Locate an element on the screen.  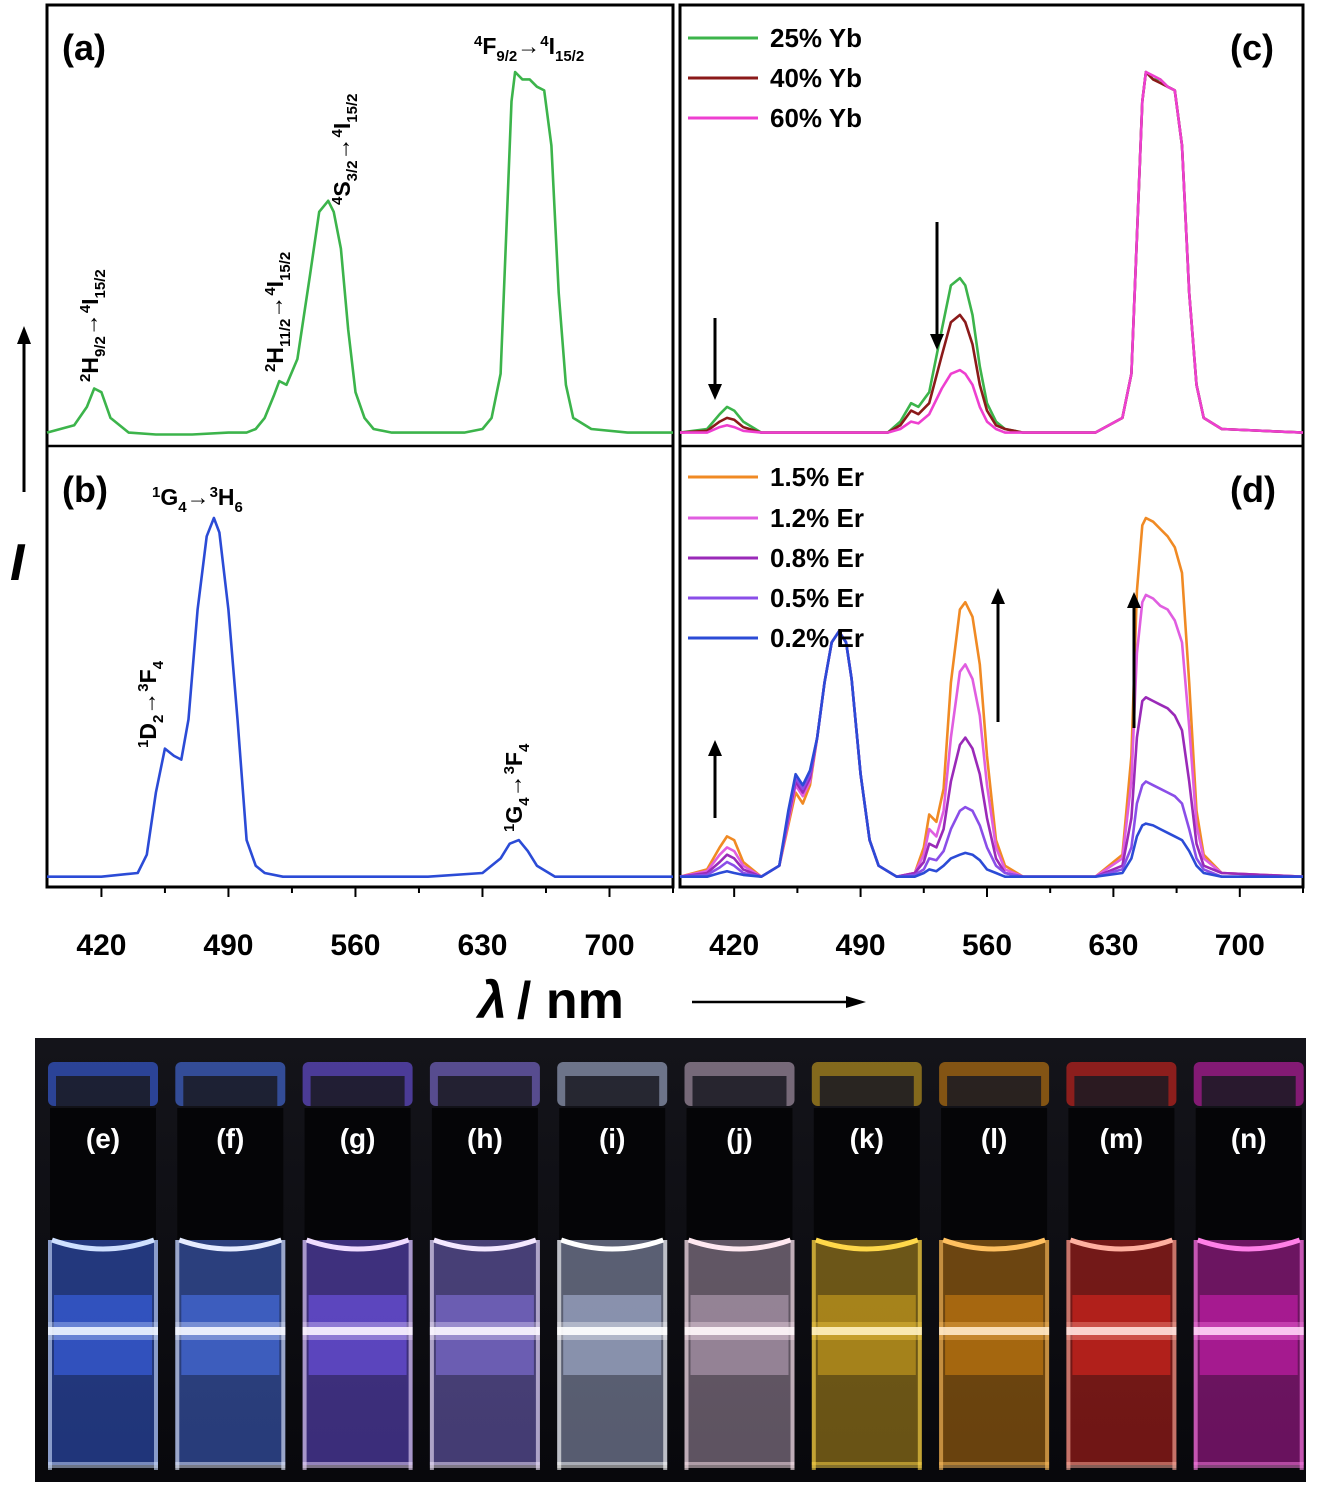
x-tick-label-d-2: 560 is located at coordinates (987, 945).